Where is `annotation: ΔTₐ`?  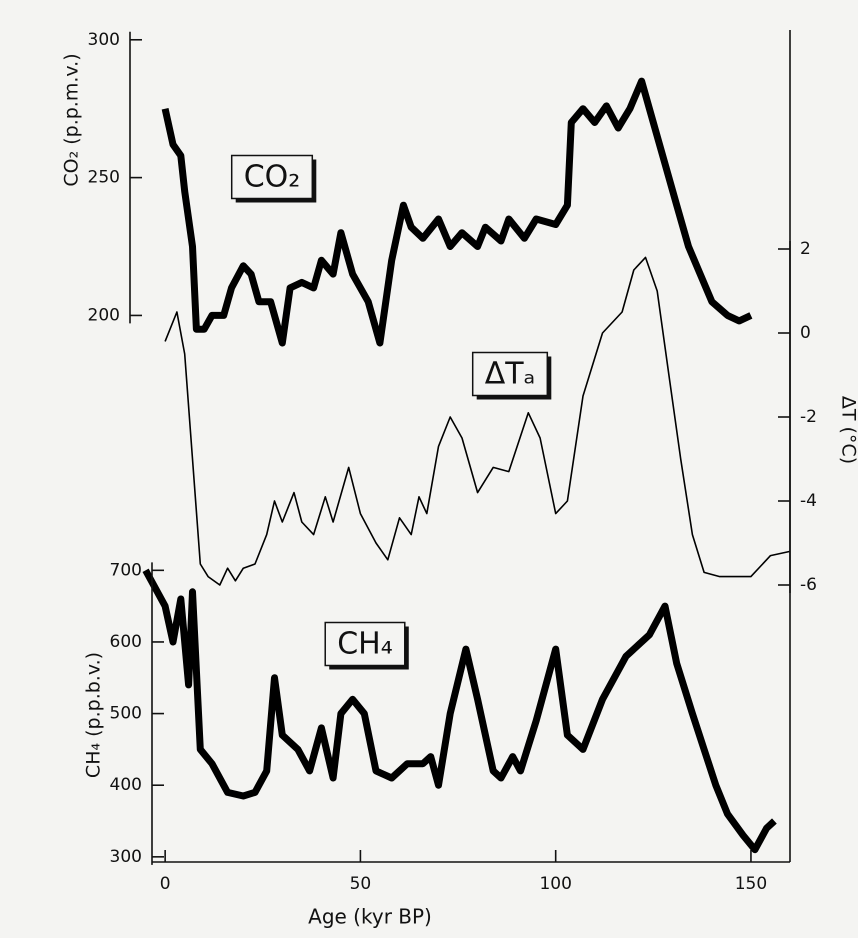
annotation: ΔTₐ is located at coordinates (510, 374).